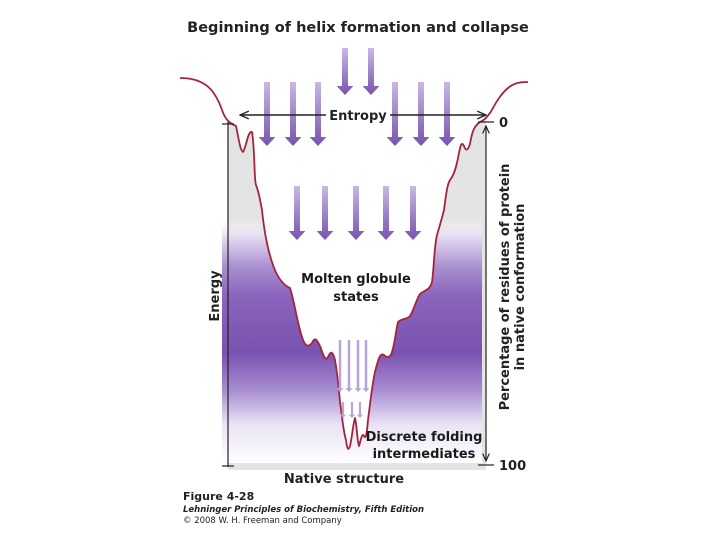 The width and height of the screenshot is (720, 540). What do you see at coordinates (356, 279) in the screenshot?
I see `molten-globule-label: Molten globule` at bounding box center [356, 279].